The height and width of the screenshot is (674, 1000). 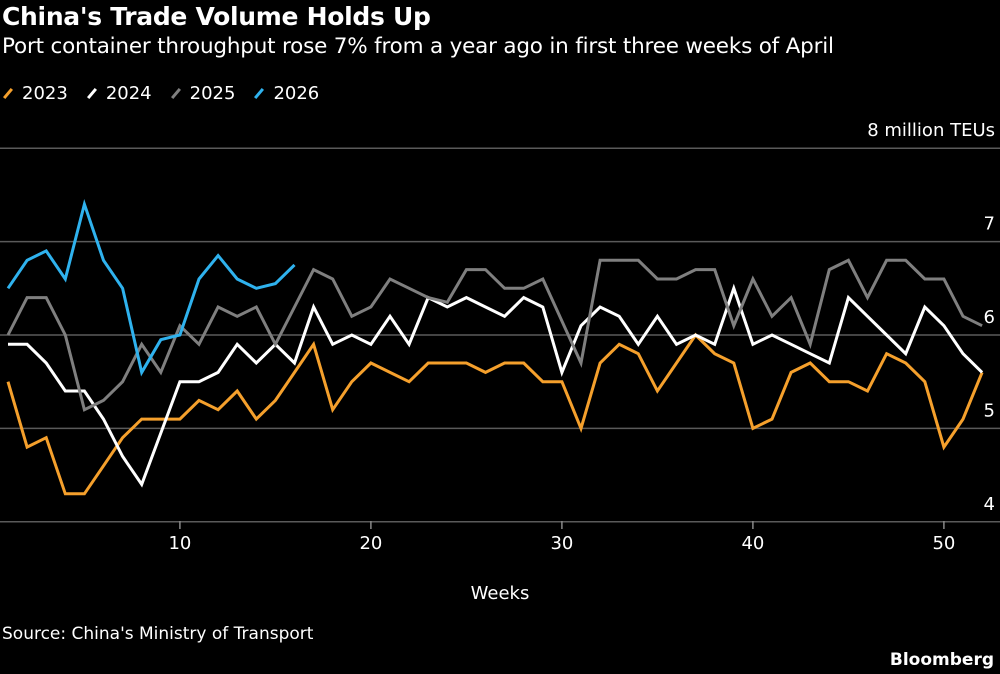 I want to click on bloomberg-logo: Bloomberg, so click(x=941, y=660).